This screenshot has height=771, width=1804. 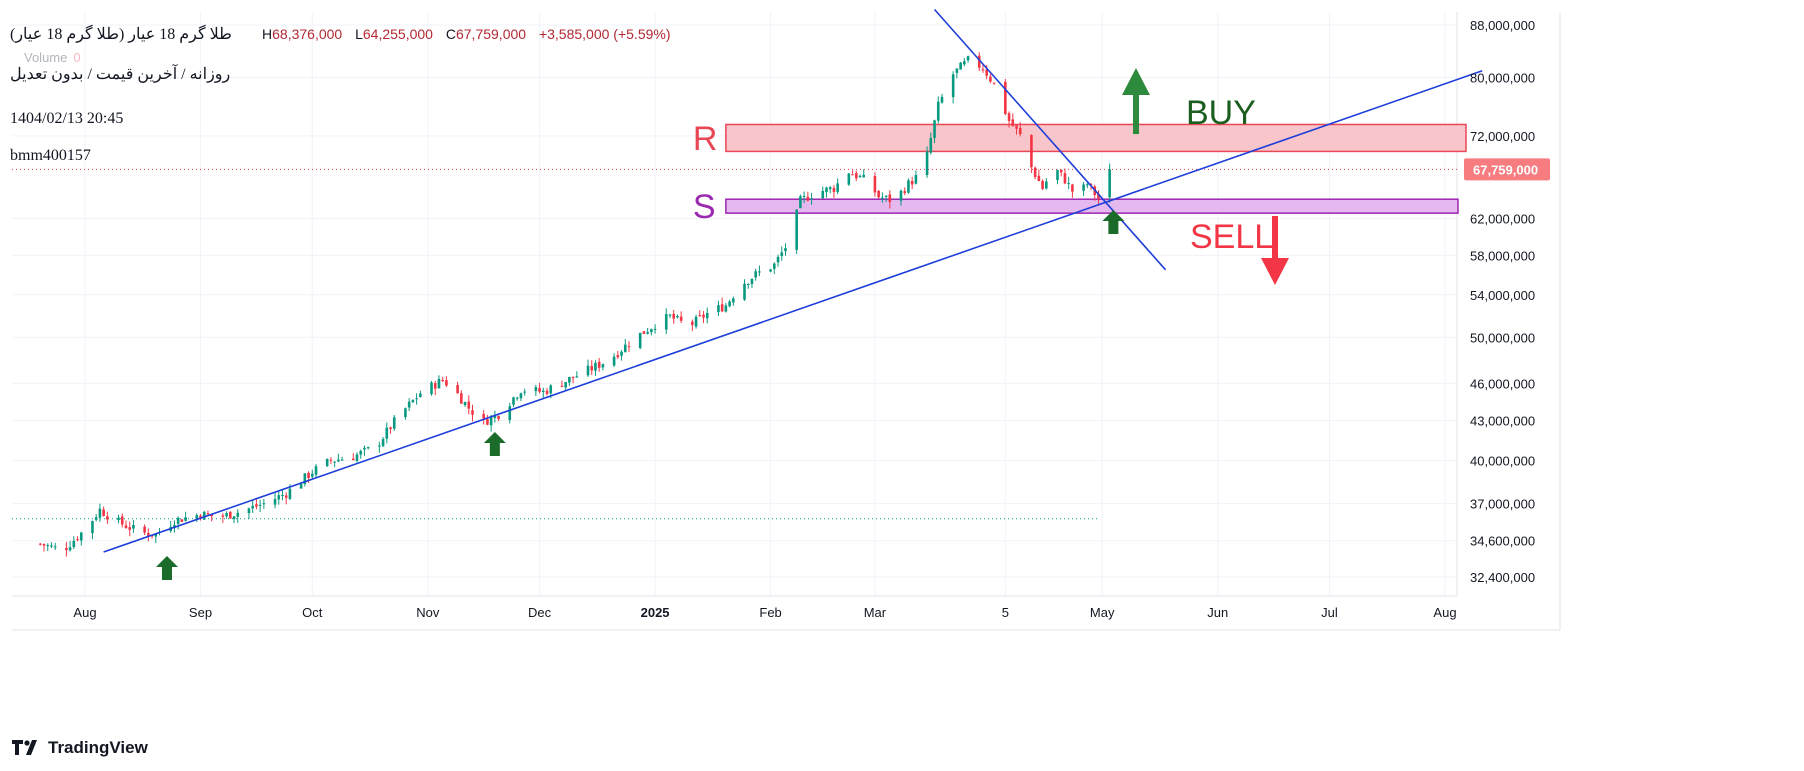 What do you see at coordinates (24, 747) in the screenshot?
I see `tradingview-logo-icon` at bounding box center [24, 747].